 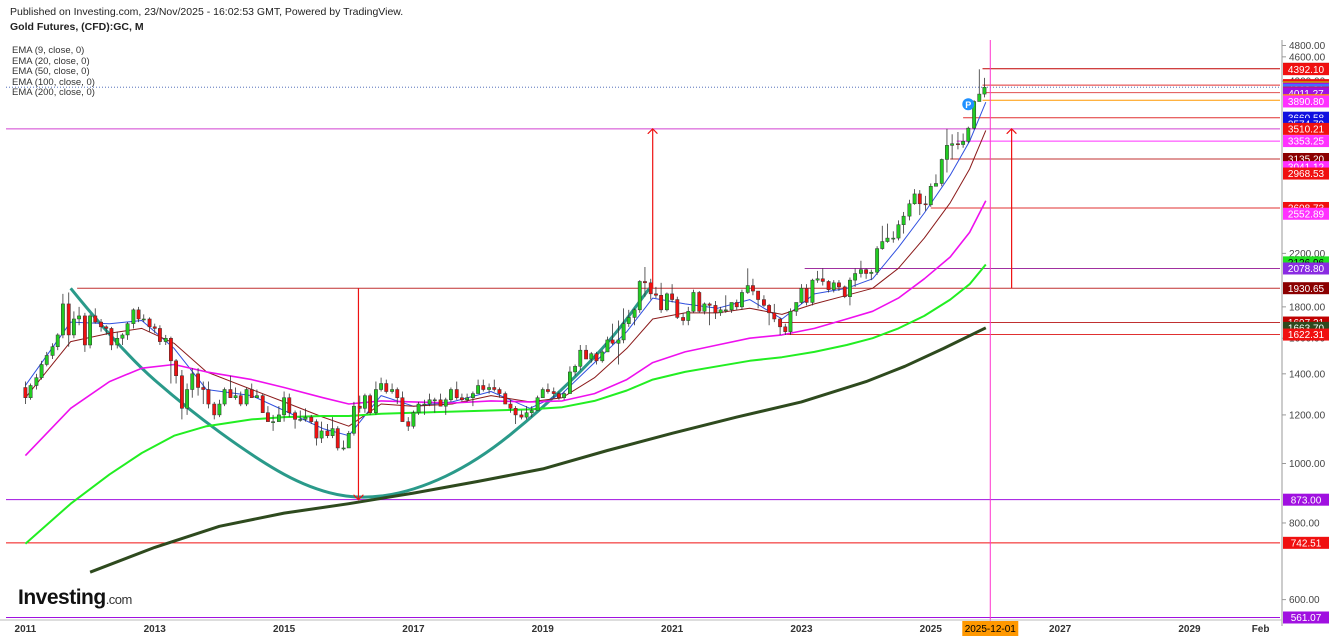 What do you see at coordinates (672, 629) in the screenshot?
I see `time-tick-label: 2021` at bounding box center [672, 629].